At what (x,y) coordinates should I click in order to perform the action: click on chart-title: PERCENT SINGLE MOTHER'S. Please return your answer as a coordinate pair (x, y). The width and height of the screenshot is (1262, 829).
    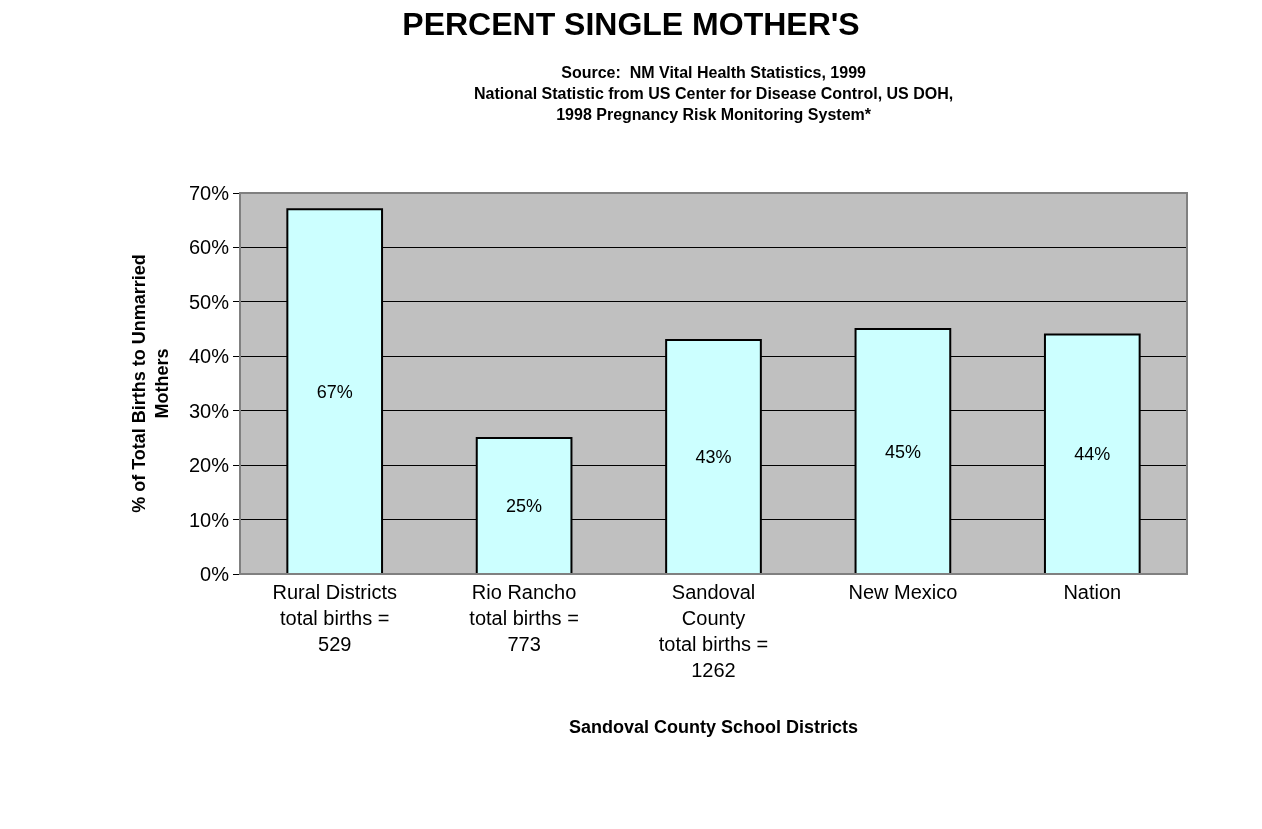
    Looking at the image, I should click on (631, 23).